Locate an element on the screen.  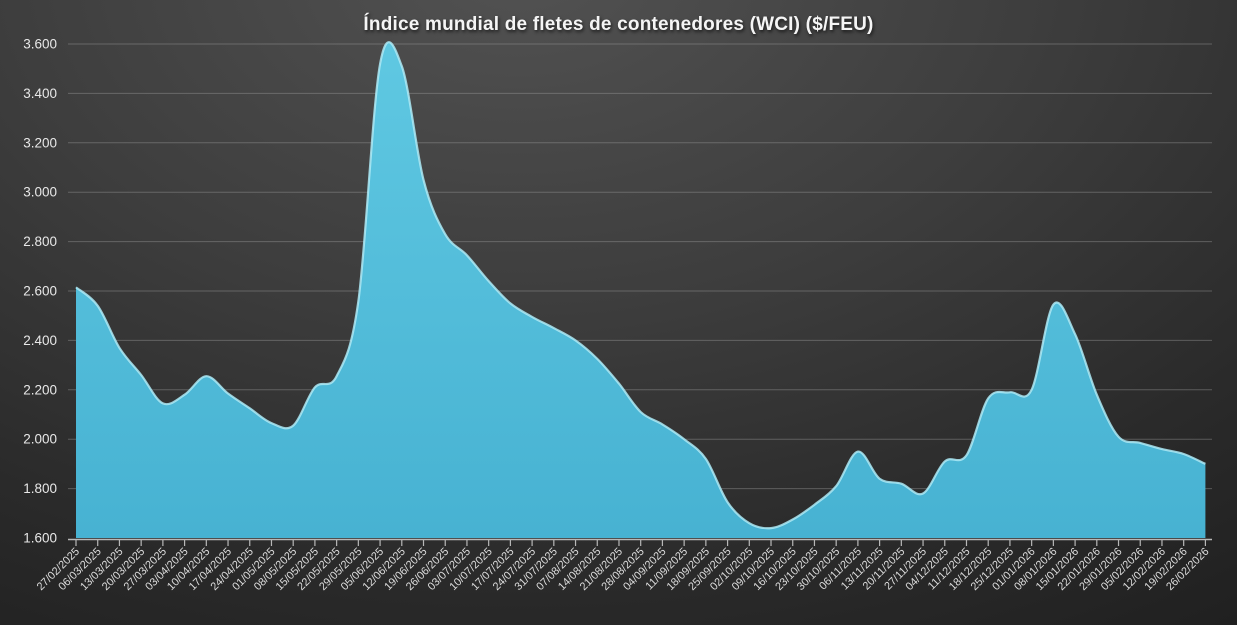
y-axis-tick-label: 2.200 is located at coordinates (40, 389).